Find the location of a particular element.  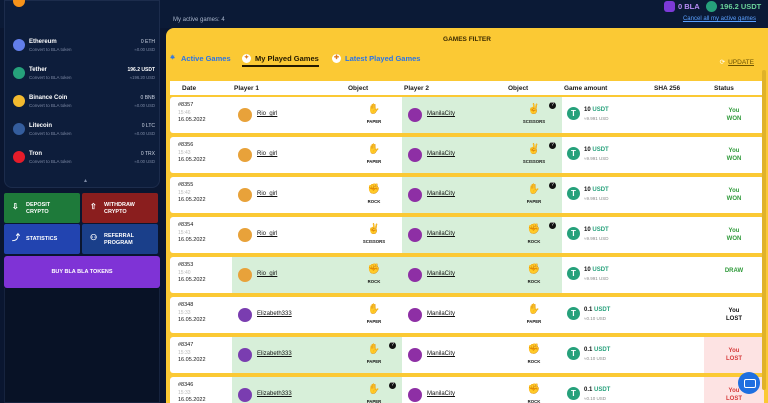

object1-cell: ✋ PAPER is located at coordinates (374, 115).